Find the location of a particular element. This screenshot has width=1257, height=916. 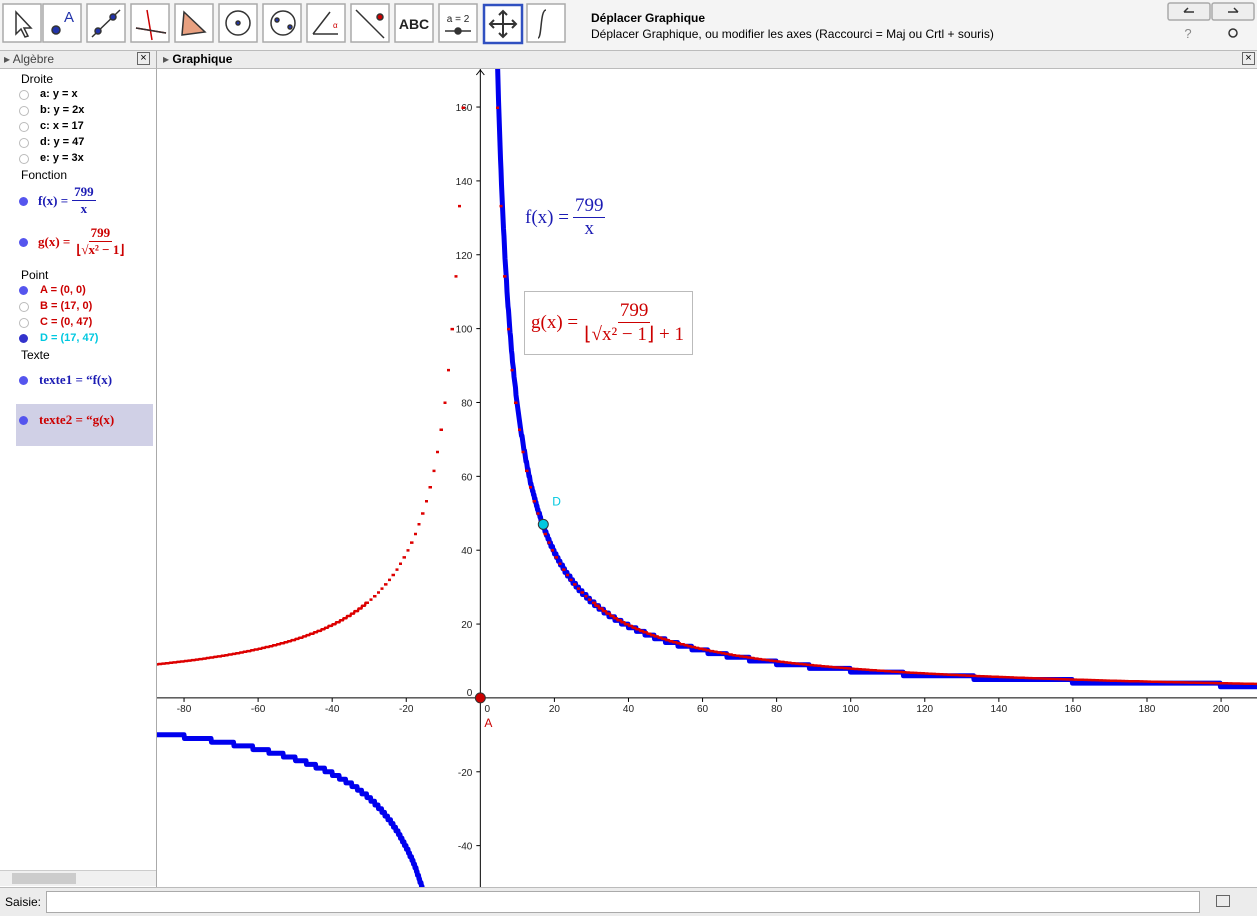

algebra-item: texte1 = “f(x) is located at coordinates (76, 379).